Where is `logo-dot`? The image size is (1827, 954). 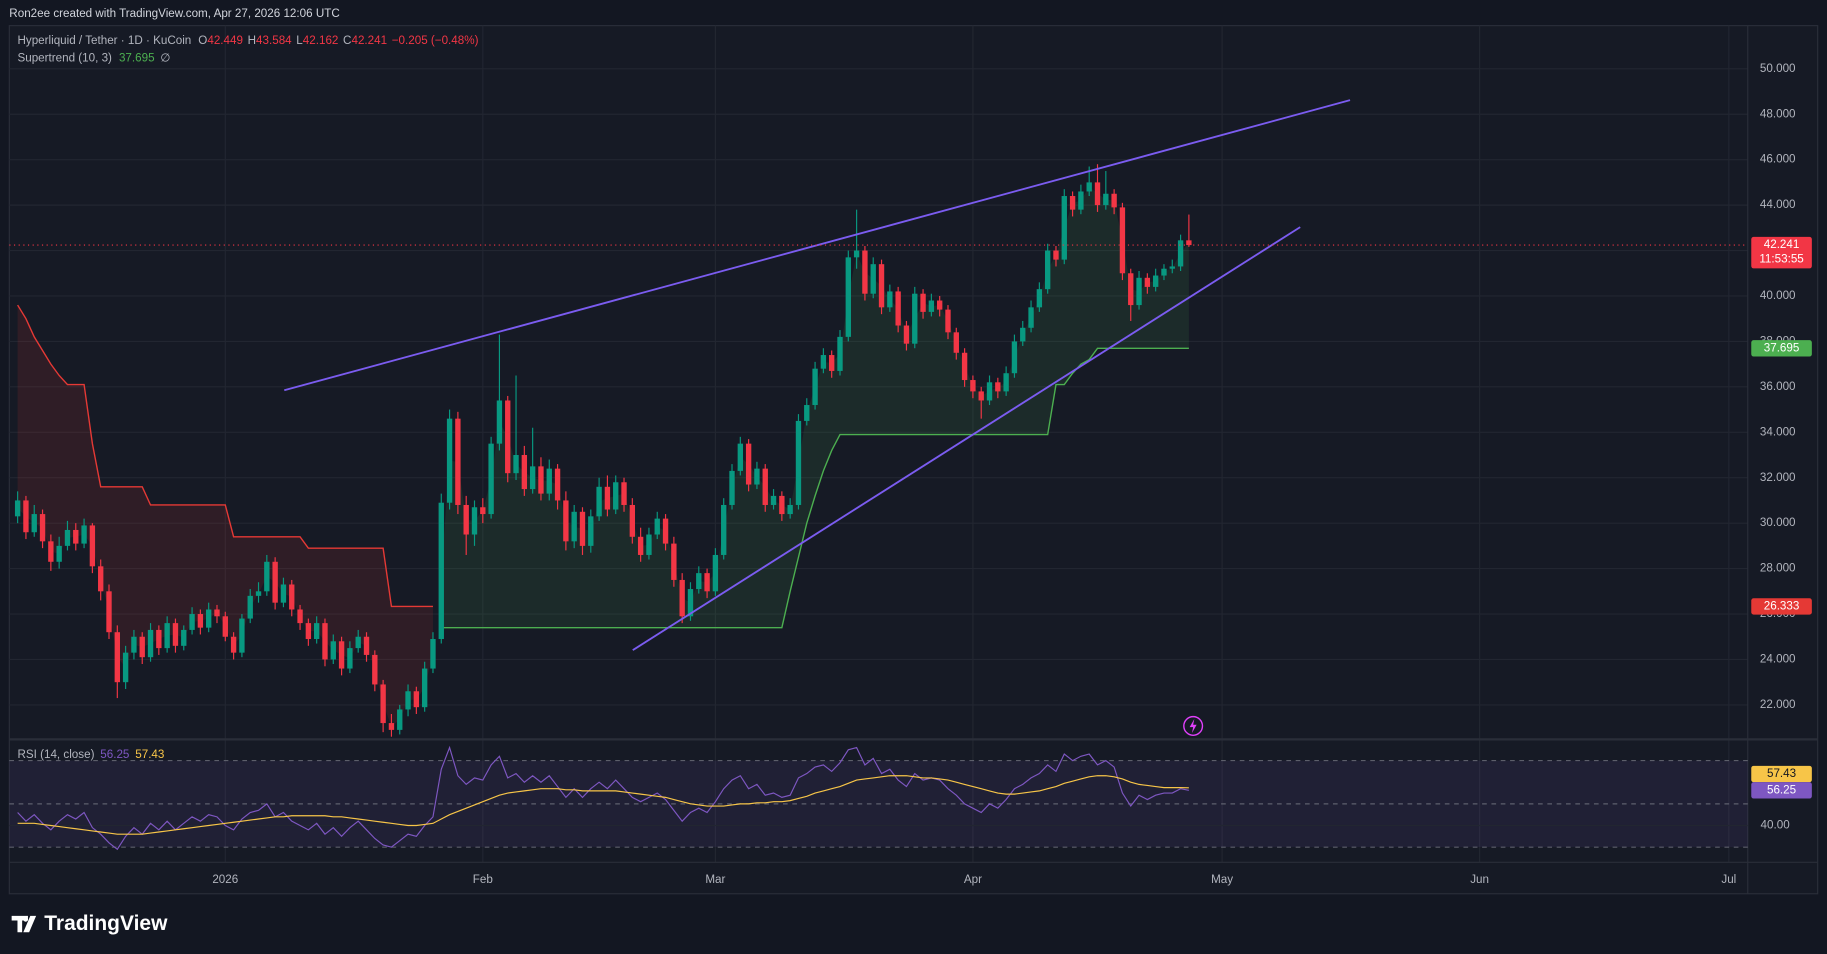
logo-dot is located at coordinates (25, 919).